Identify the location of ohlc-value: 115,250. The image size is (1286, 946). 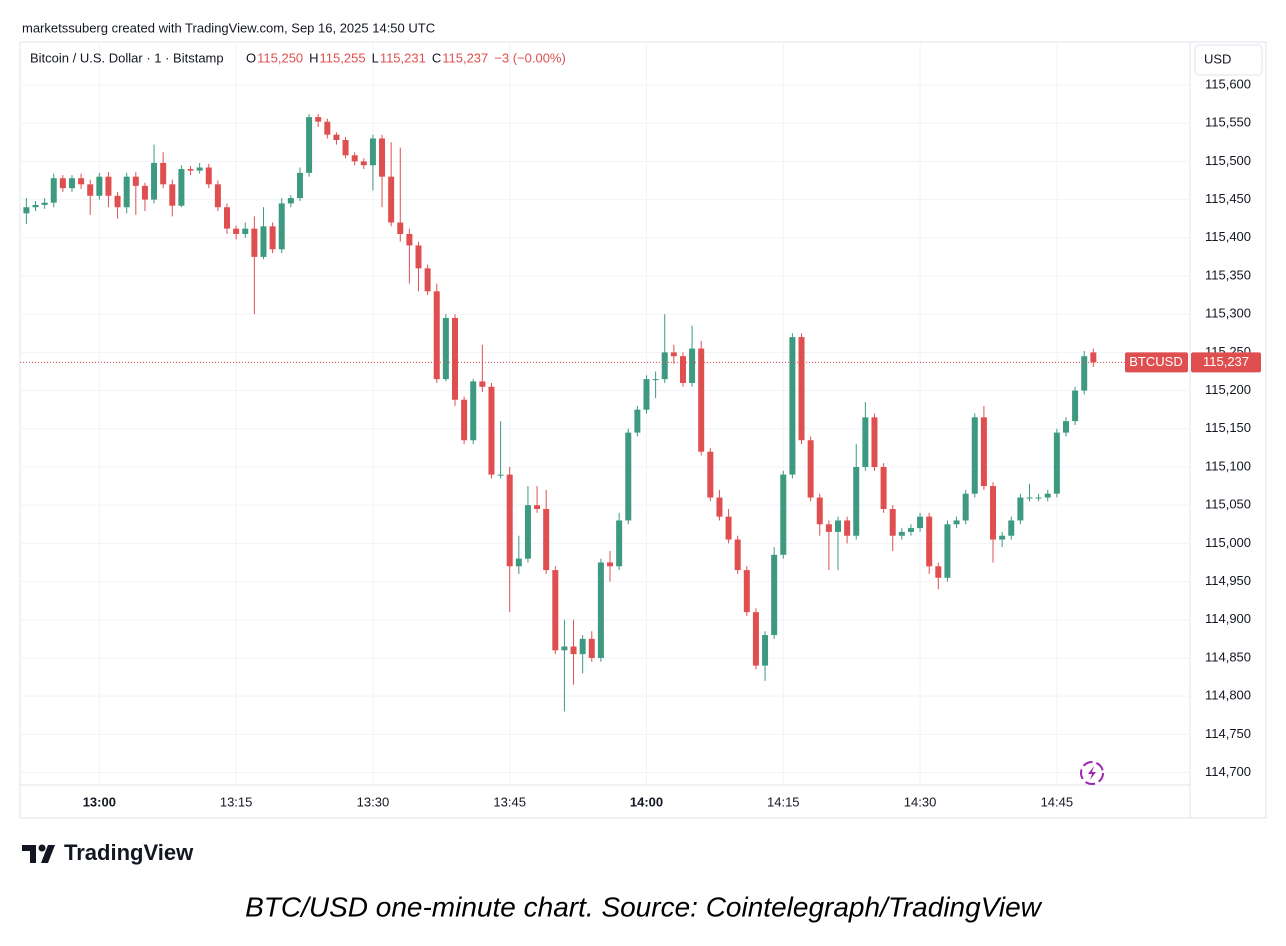
(280, 57).